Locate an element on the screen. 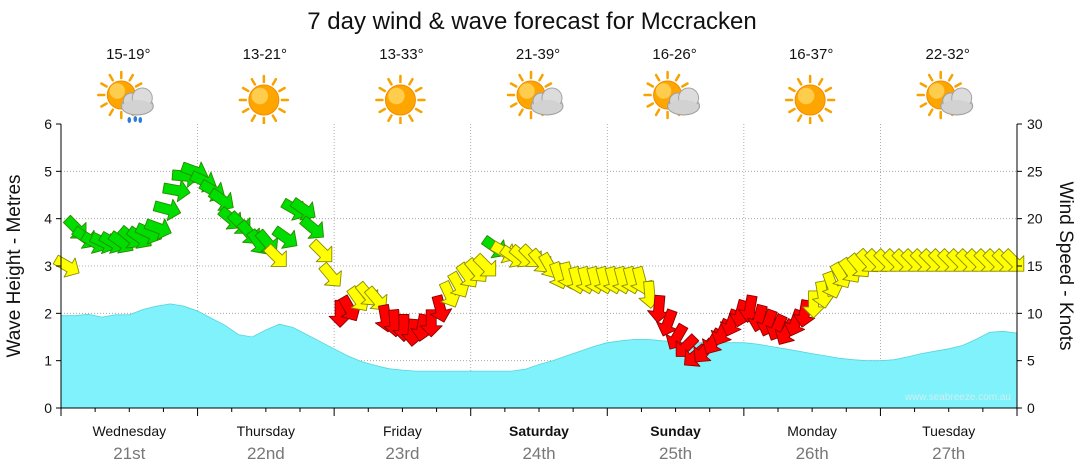 Image resolution: width=1080 pixels, height=475 pixels. chart-title: 7 day wind & wave forecast for Mccracken is located at coordinates (532, 21).